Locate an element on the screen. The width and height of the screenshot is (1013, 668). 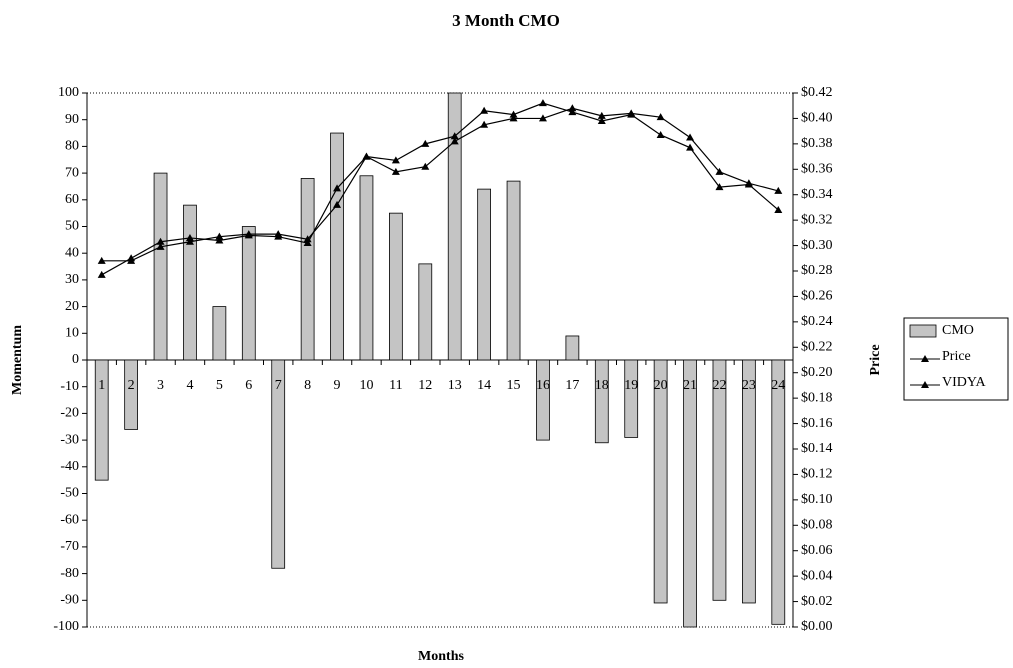
y2-tick-label: $0.20 is located at coordinates (817, 372).